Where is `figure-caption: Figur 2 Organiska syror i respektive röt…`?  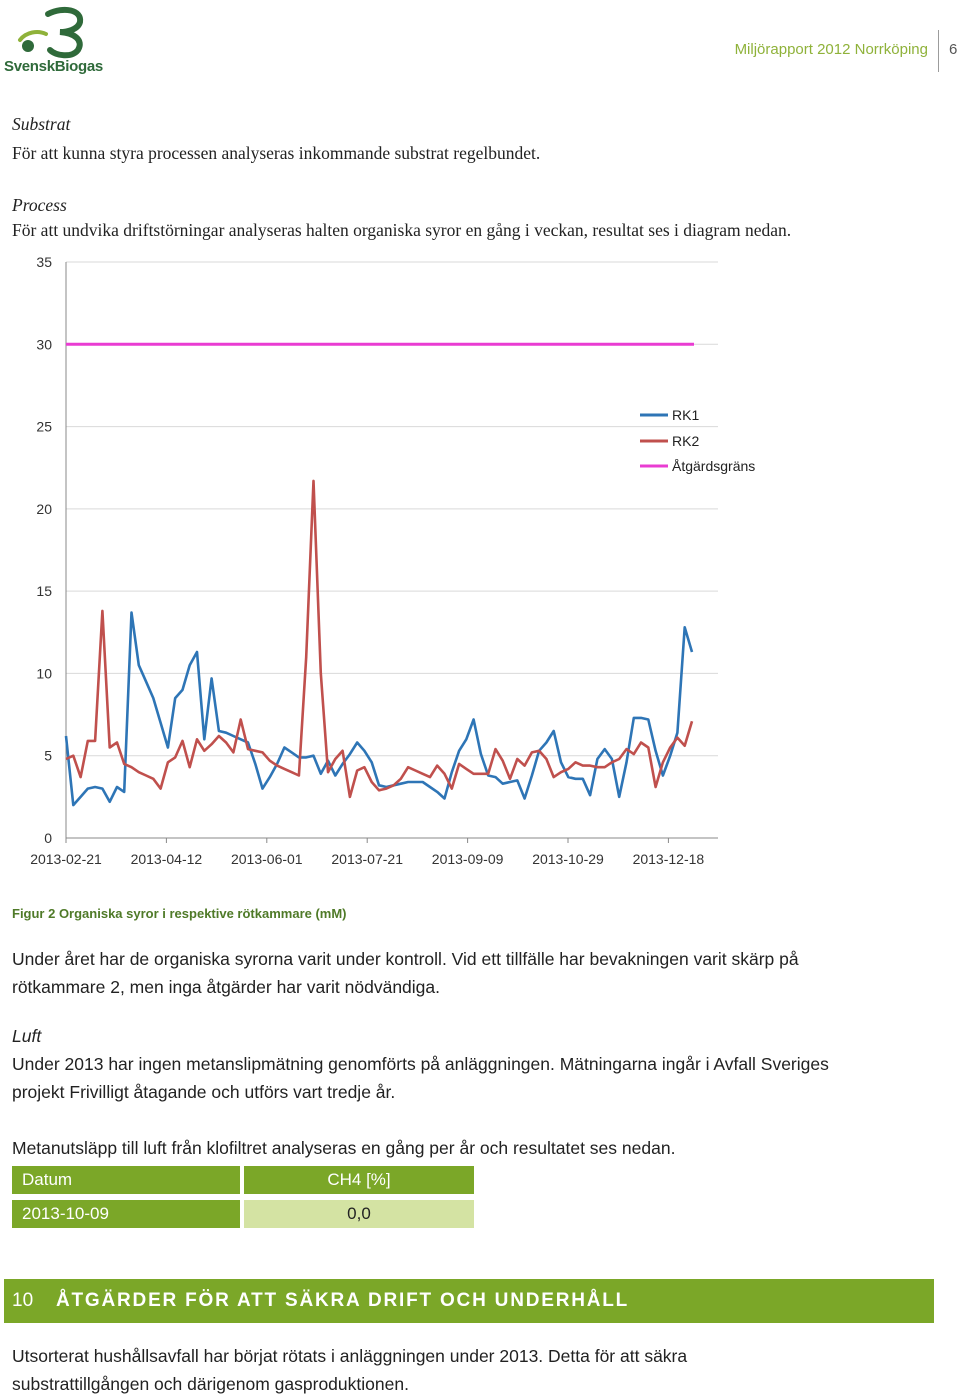 figure-caption: Figur 2 Organiska syror i respektive röt… is located at coordinates (179, 913).